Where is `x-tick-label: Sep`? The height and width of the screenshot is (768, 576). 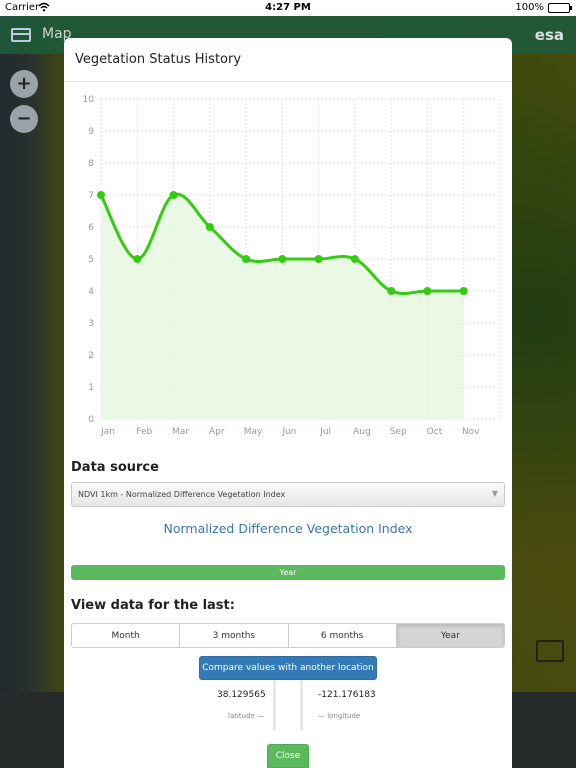 x-tick-label: Sep is located at coordinates (398, 432).